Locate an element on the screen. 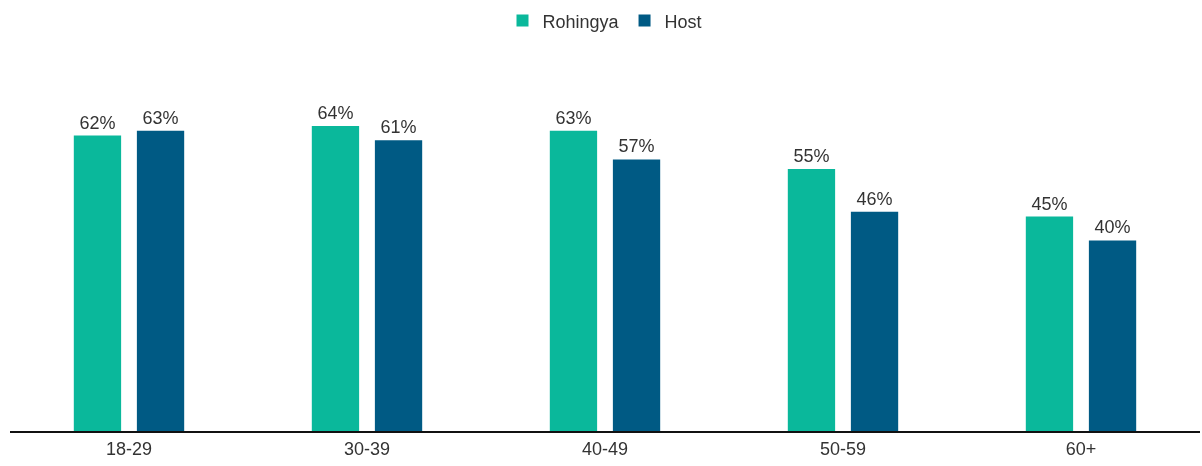 The image size is (1202, 466). data-label: 46% is located at coordinates (874, 198).